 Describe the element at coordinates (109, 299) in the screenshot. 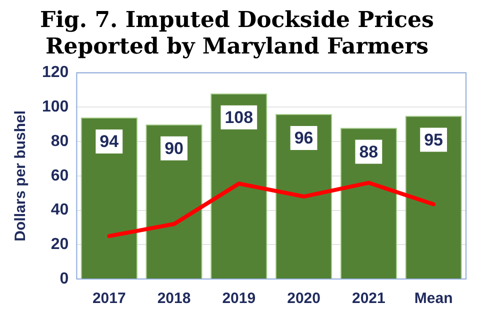

I see `x-tick-label: 2017` at that location.